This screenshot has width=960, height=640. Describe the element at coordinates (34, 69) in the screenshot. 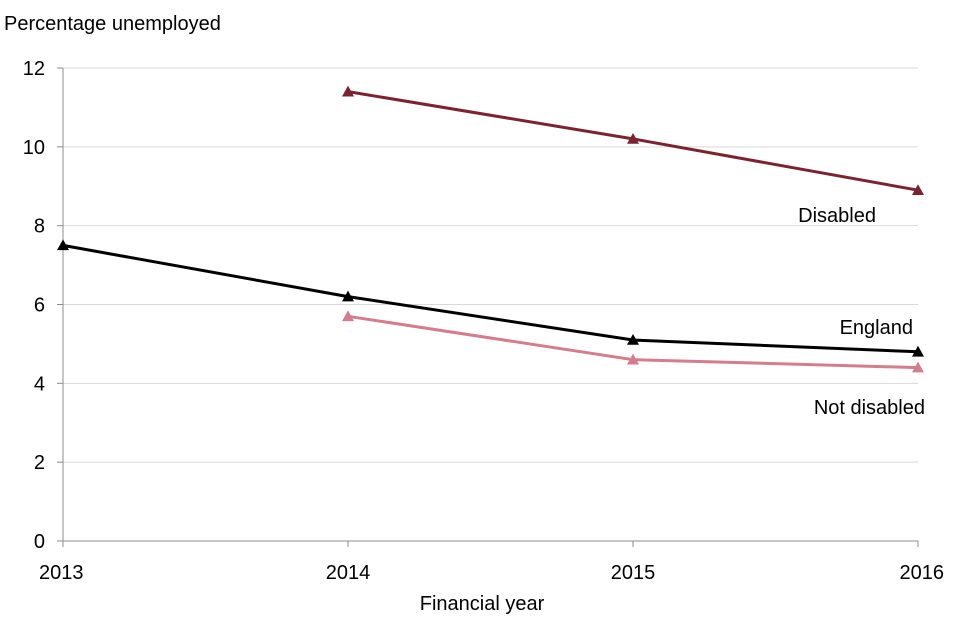

I see `y-tick-label: 12` at that location.